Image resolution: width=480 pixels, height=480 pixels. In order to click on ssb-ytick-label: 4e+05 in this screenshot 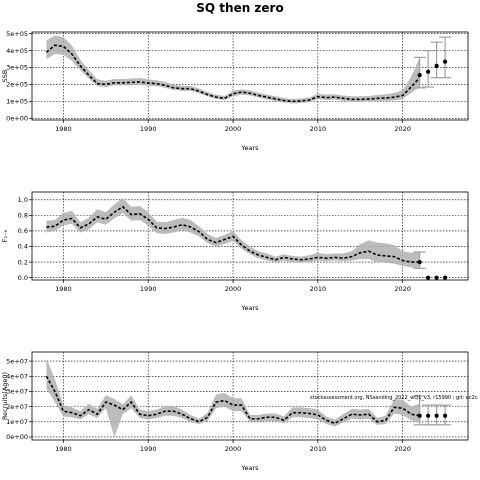, I will do `click(17, 51)`.